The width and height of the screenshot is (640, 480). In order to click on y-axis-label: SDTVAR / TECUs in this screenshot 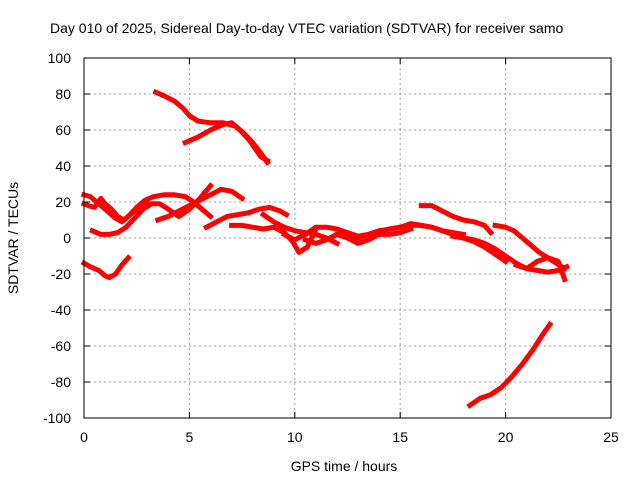, I will do `click(13, 238)`.